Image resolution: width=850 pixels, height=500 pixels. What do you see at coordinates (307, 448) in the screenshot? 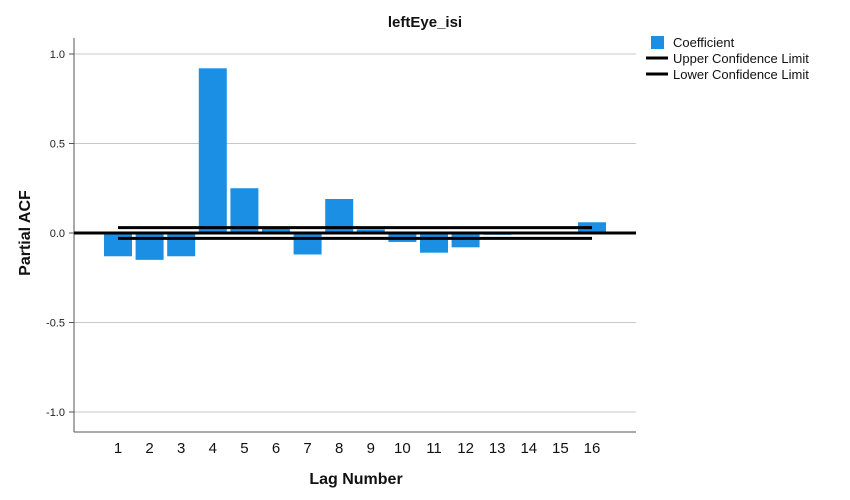
I see `x-tick-label-7: 7` at bounding box center [307, 448].